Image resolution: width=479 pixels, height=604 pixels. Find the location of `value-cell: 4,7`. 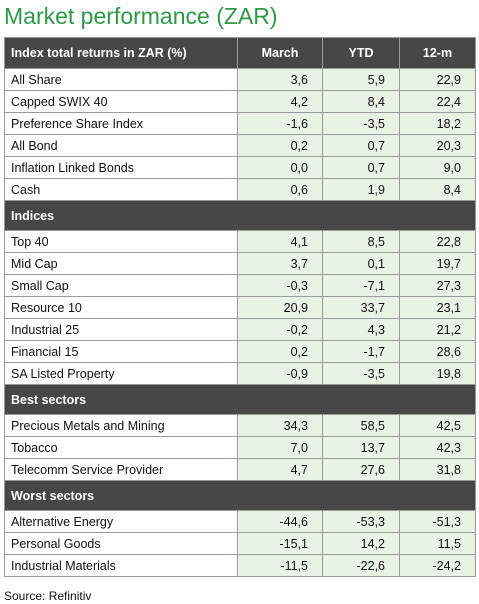

value-cell: 4,7 is located at coordinates (280, 469).